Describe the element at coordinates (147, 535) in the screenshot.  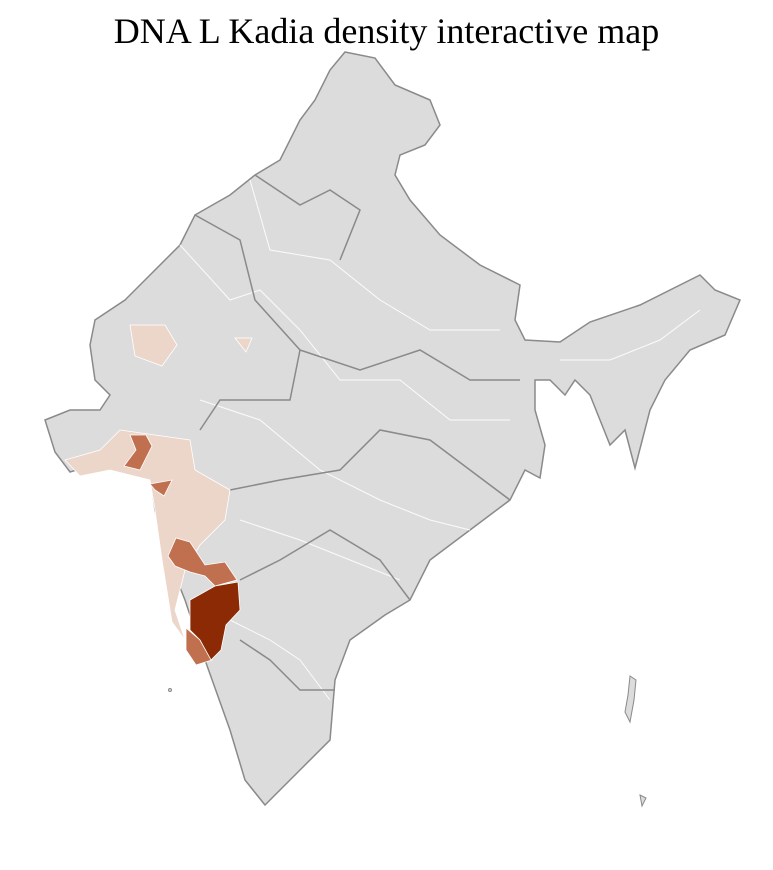
I see `region-low-gujarat-maharashtra` at that location.